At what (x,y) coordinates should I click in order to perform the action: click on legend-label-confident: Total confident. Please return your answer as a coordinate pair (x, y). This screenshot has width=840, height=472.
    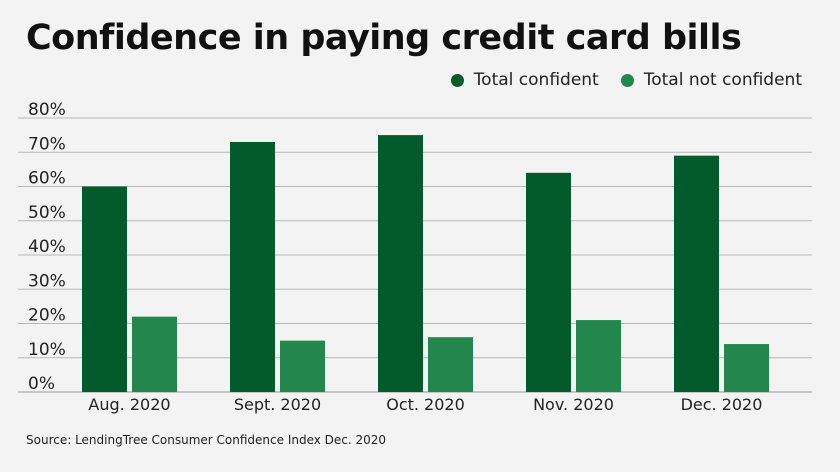
    Looking at the image, I should click on (536, 80).